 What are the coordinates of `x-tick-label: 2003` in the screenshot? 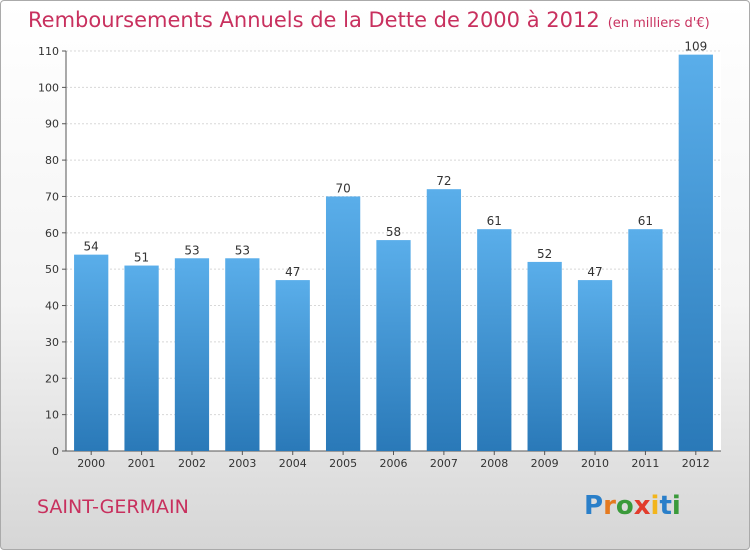 It's located at (242, 463).